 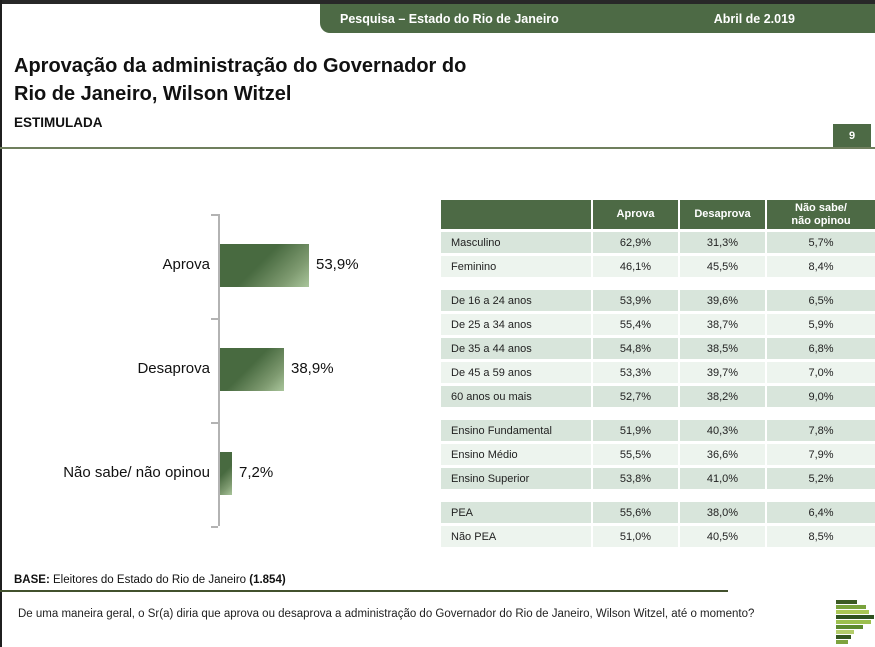 I want to click on header-band-date: Abril de 2.019, so click(x=754, y=18).